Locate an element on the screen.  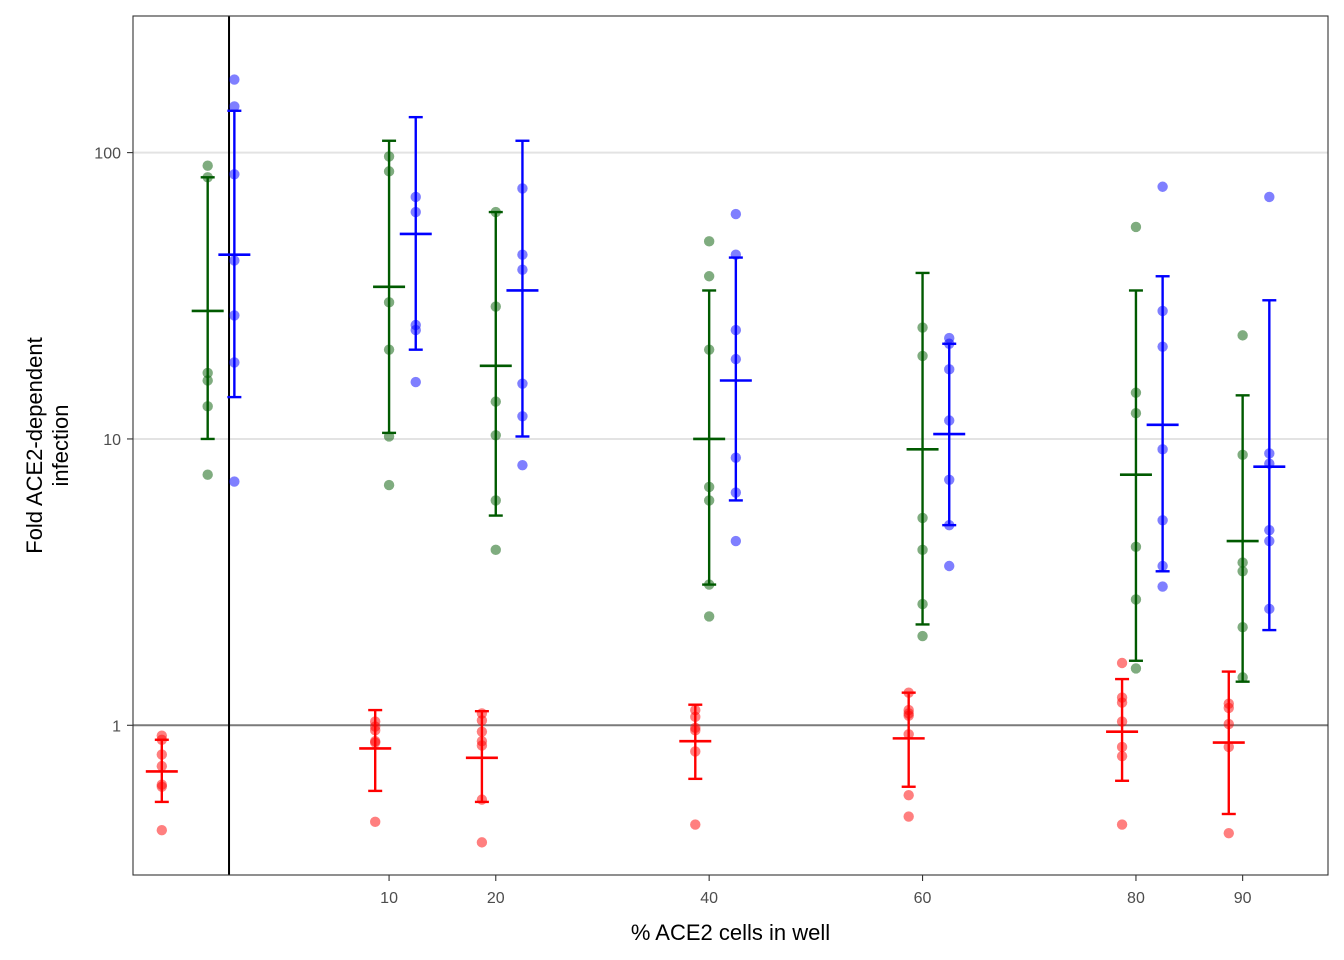
y-tick-label-1: 1 is located at coordinates (116, 726).